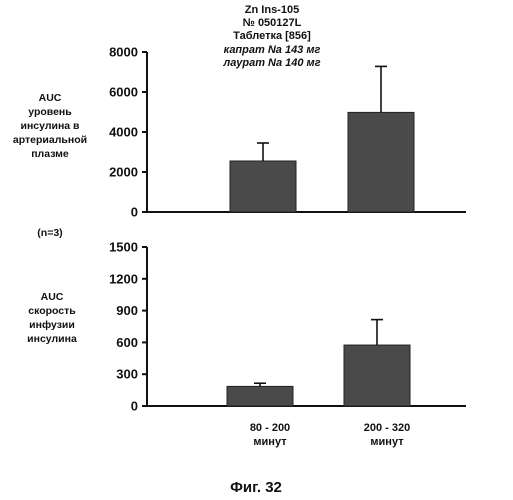 This screenshot has height=500, width=513. Describe the element at coordinates (52, 339) in the screenshot. I see `y-axis-label-line: инсулина` at that location.